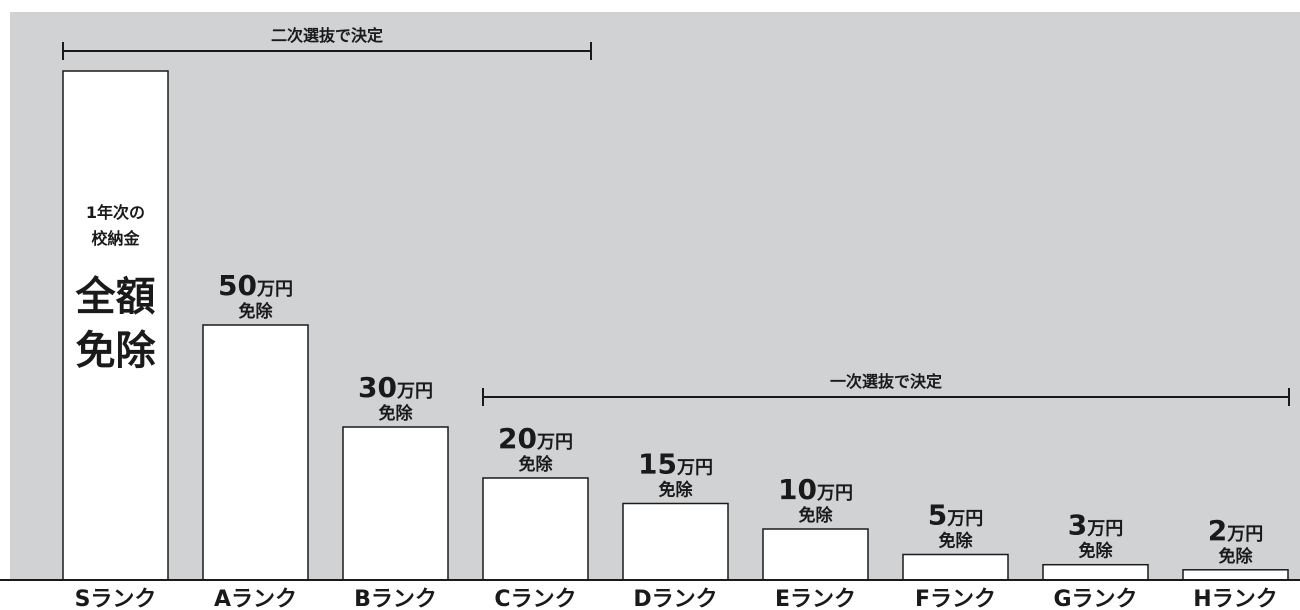 This screenshot has height=610, width=1300. Describe the element at coordinates (815, 598) in the screenshot. I see `category-label: Eランク` at that location.